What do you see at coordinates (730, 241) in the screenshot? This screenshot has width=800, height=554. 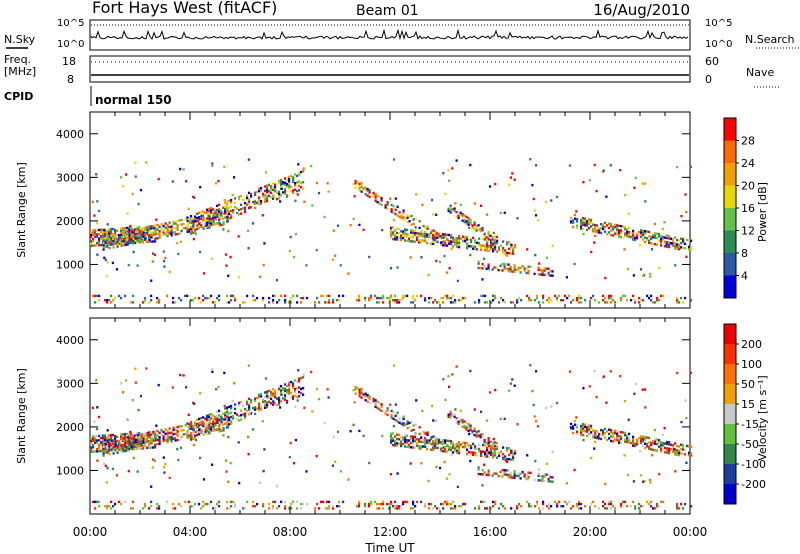 I see `colorbar-segment` at bounding box center [730, 241].